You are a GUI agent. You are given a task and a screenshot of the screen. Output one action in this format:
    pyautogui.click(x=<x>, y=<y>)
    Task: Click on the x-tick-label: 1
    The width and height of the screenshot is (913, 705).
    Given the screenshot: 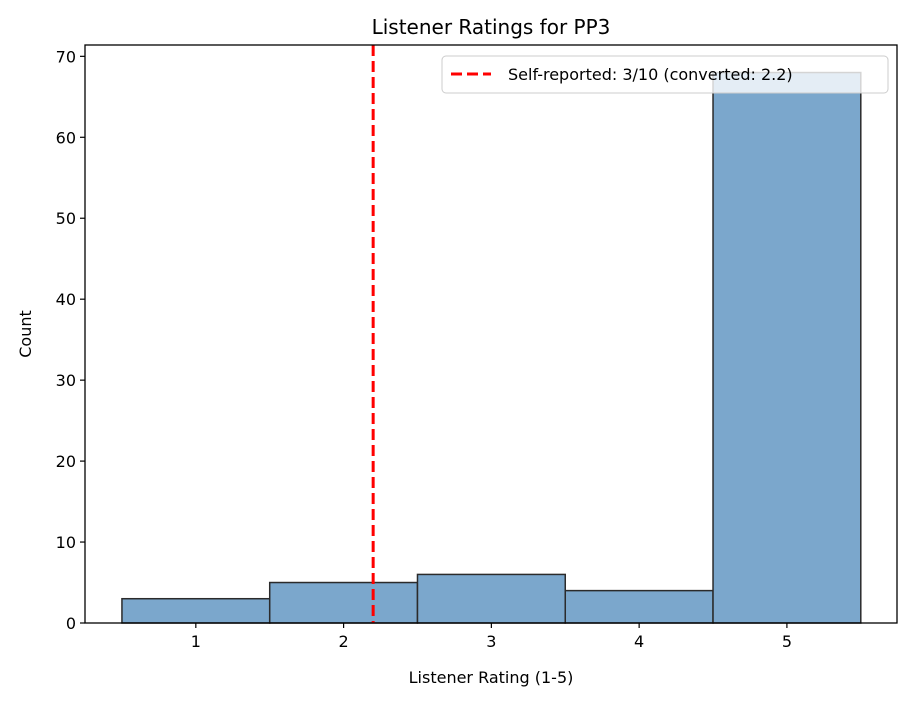 What is the action you would take?
    pyautogui.click(x=196, y=641)
    